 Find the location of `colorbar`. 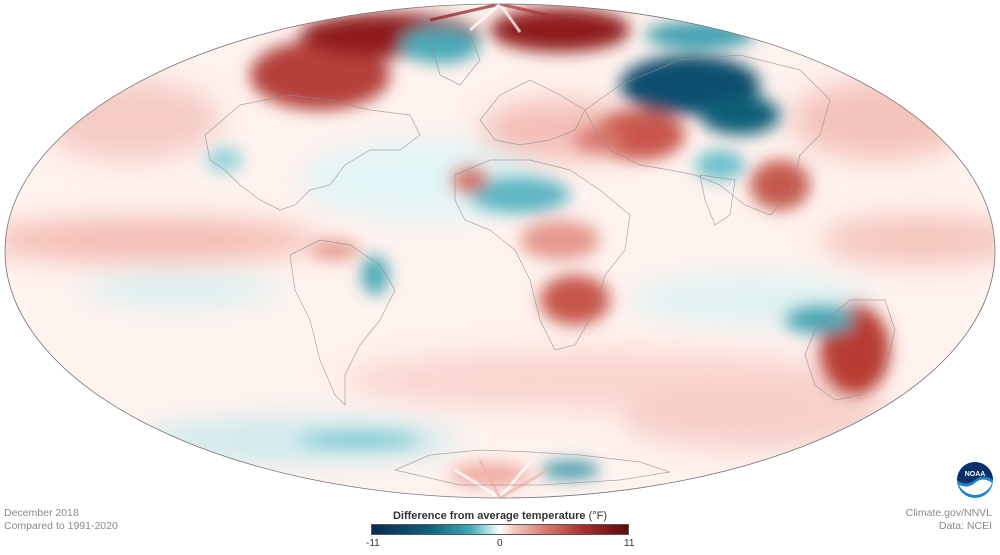

colorbar is located at coordinates (500, 529).